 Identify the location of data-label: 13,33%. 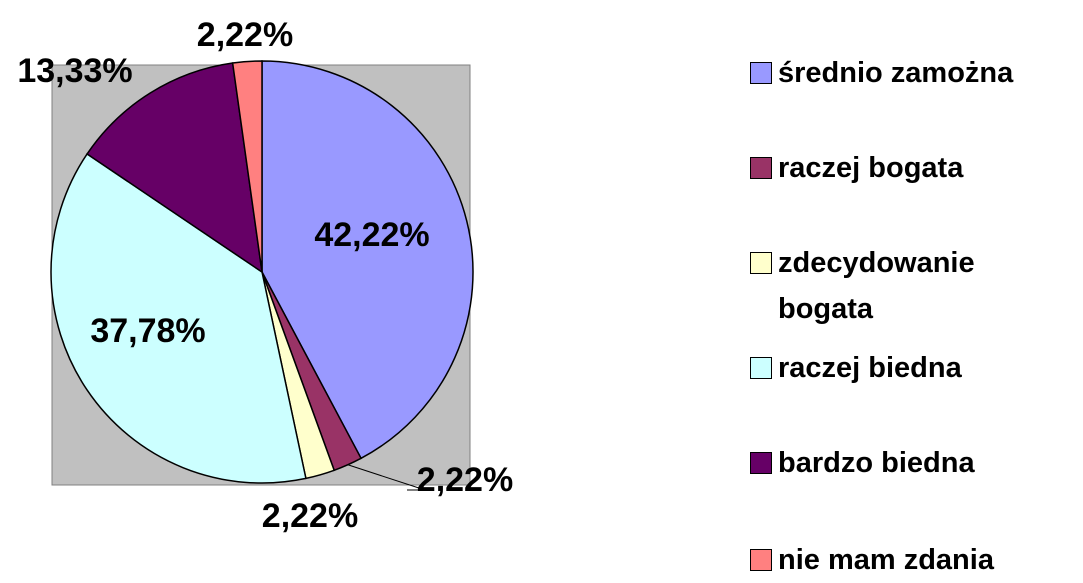
(74, 71).